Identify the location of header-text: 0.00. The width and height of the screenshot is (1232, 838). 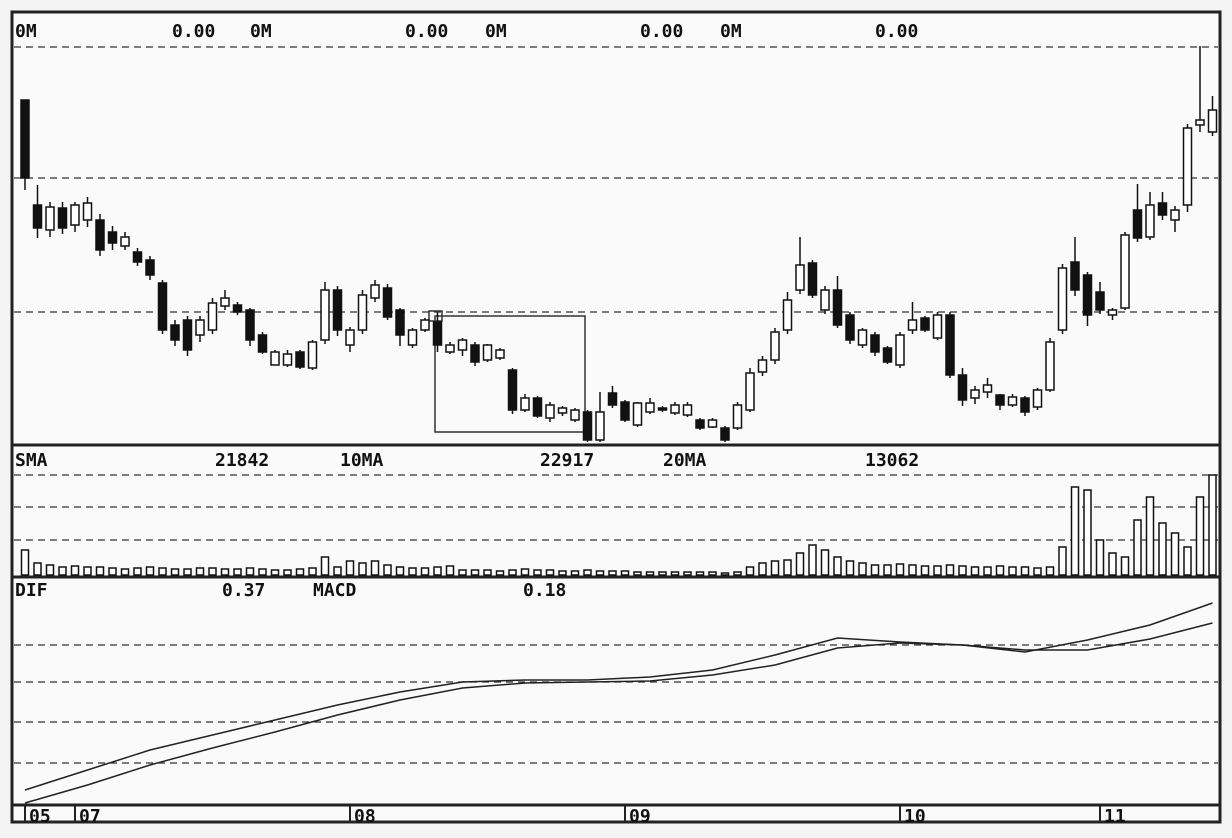
(193, 31).